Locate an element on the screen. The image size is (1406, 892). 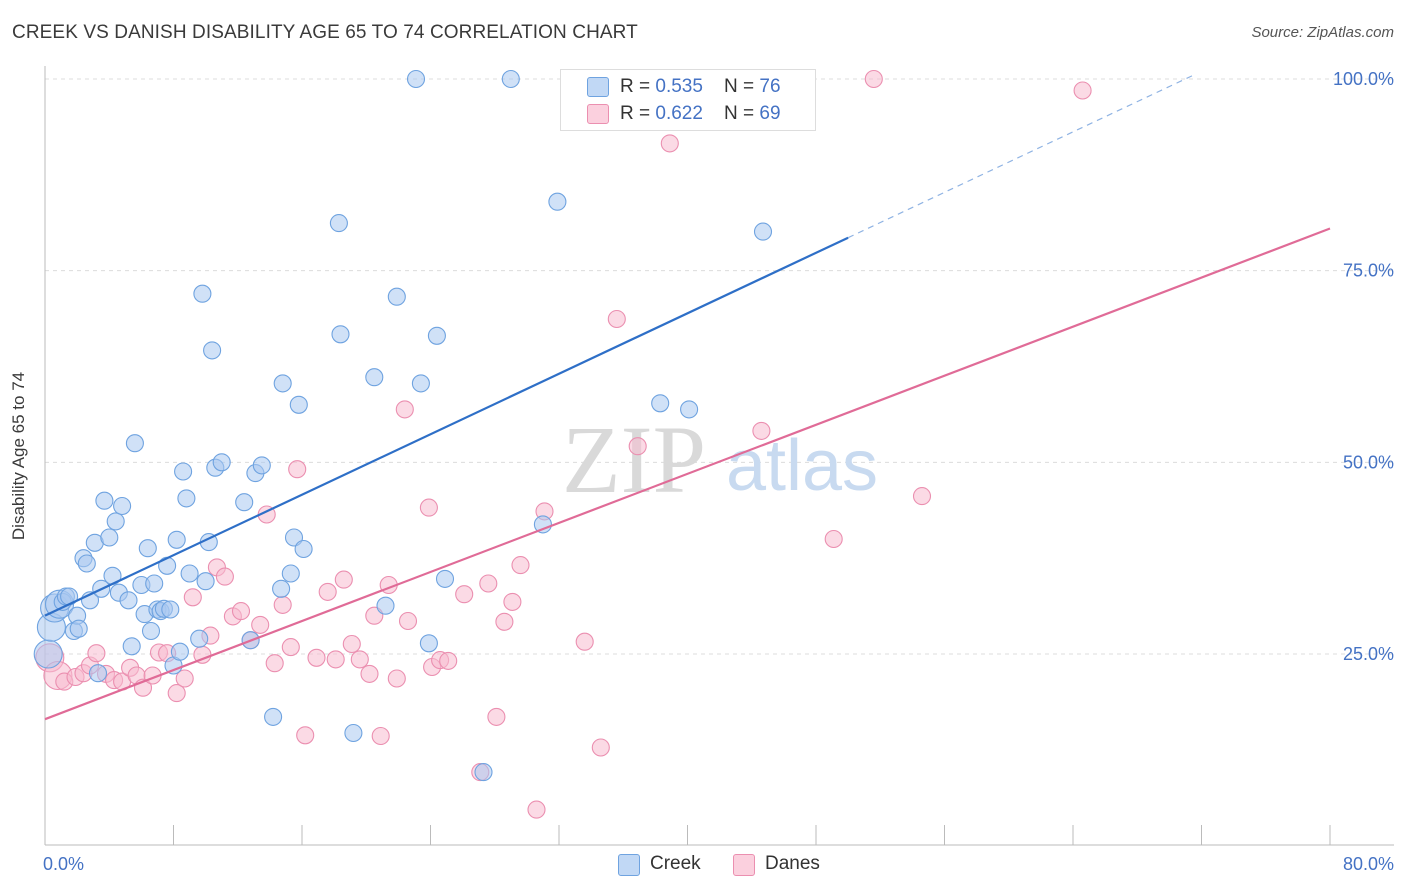
watermark: ZIP atlas is located at coordinates (720, 459).